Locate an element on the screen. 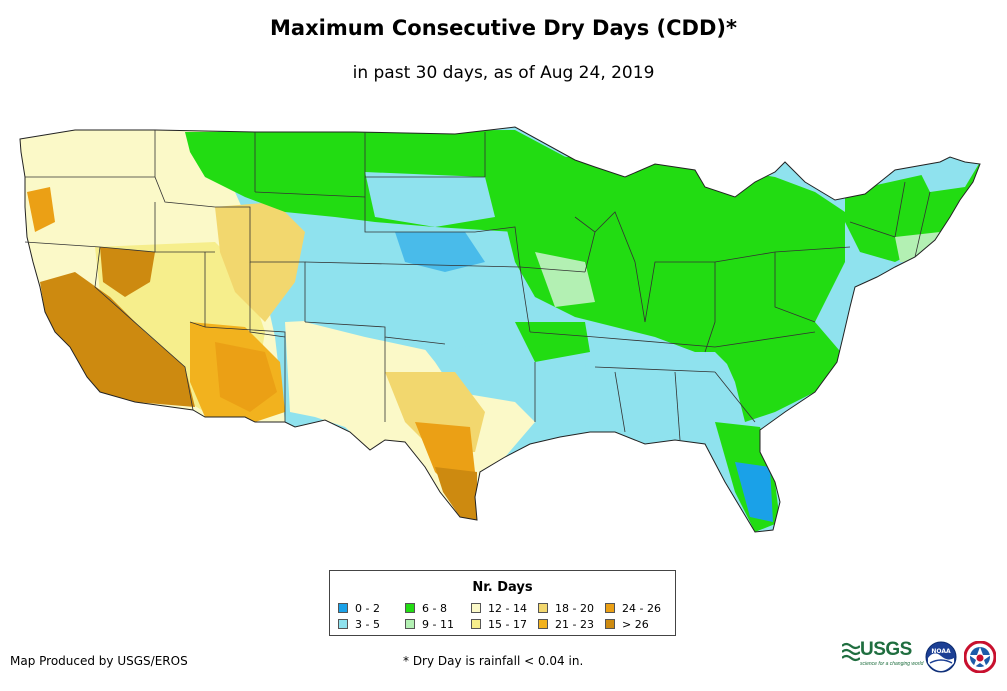 Image resolution: width=1007 pixels, height=691 pixels. zone-southeast-3-5-days is located at coordinates (665, 396).